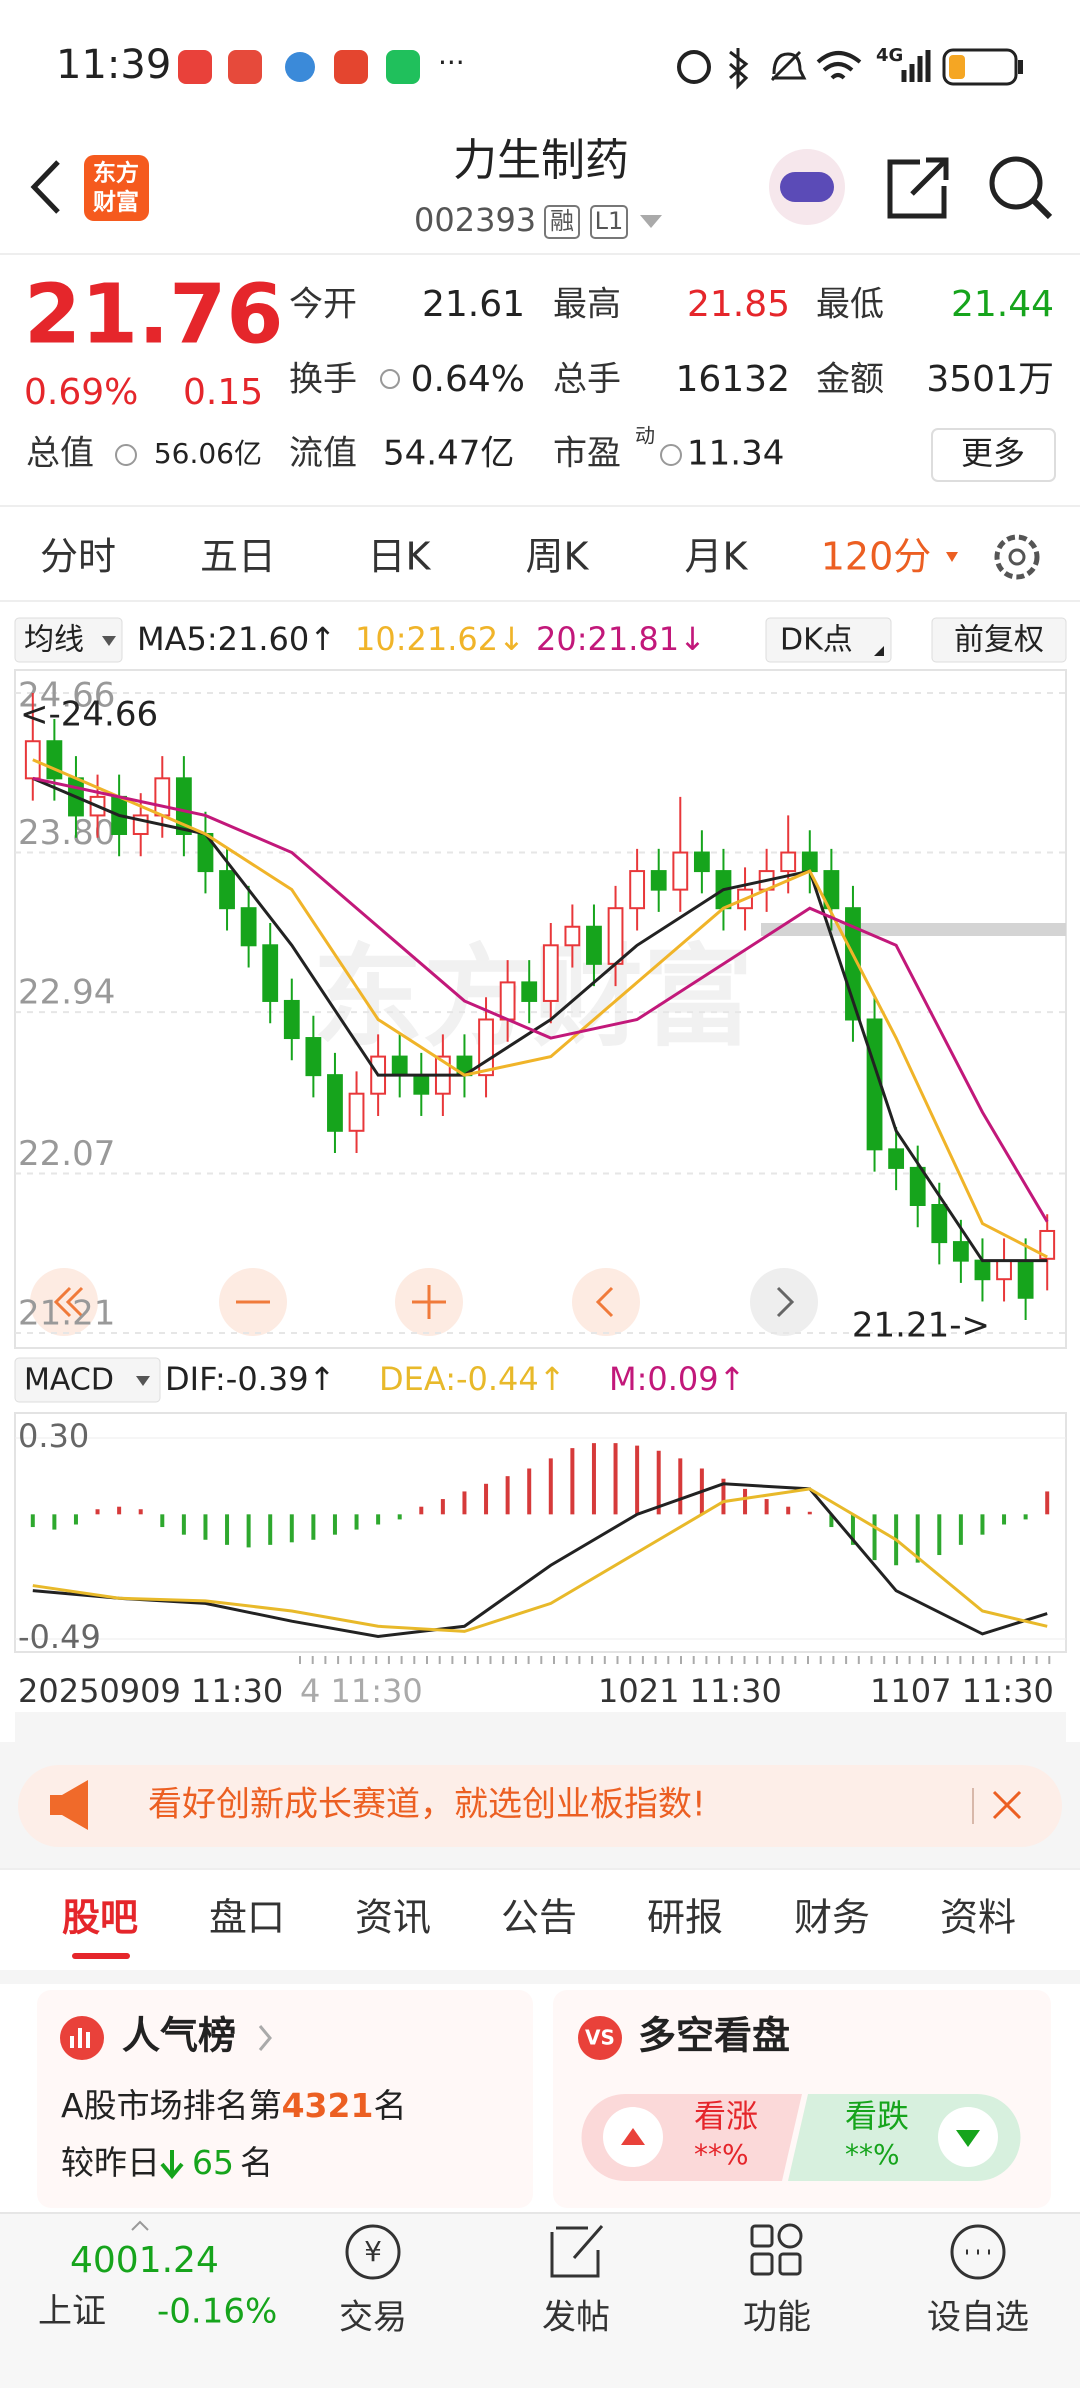  What do you see at coordinates (990, 379) in the screenshot?
I see `field-value: 3501万` at bounding box center [990, 379].